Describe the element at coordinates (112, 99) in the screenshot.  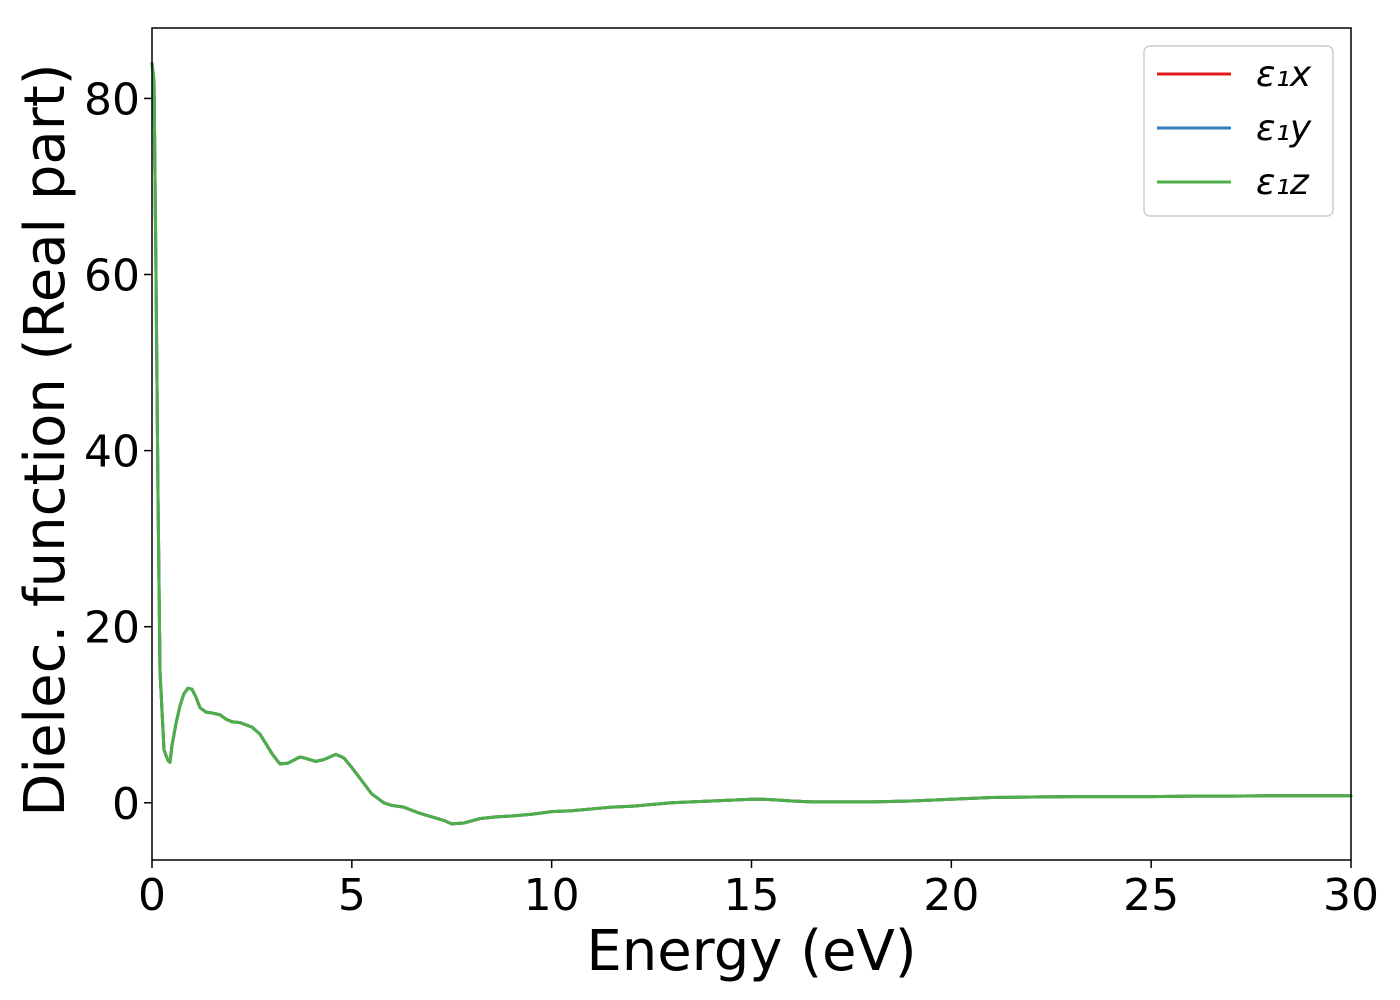
I see `y-tick-label: 80` at that location.